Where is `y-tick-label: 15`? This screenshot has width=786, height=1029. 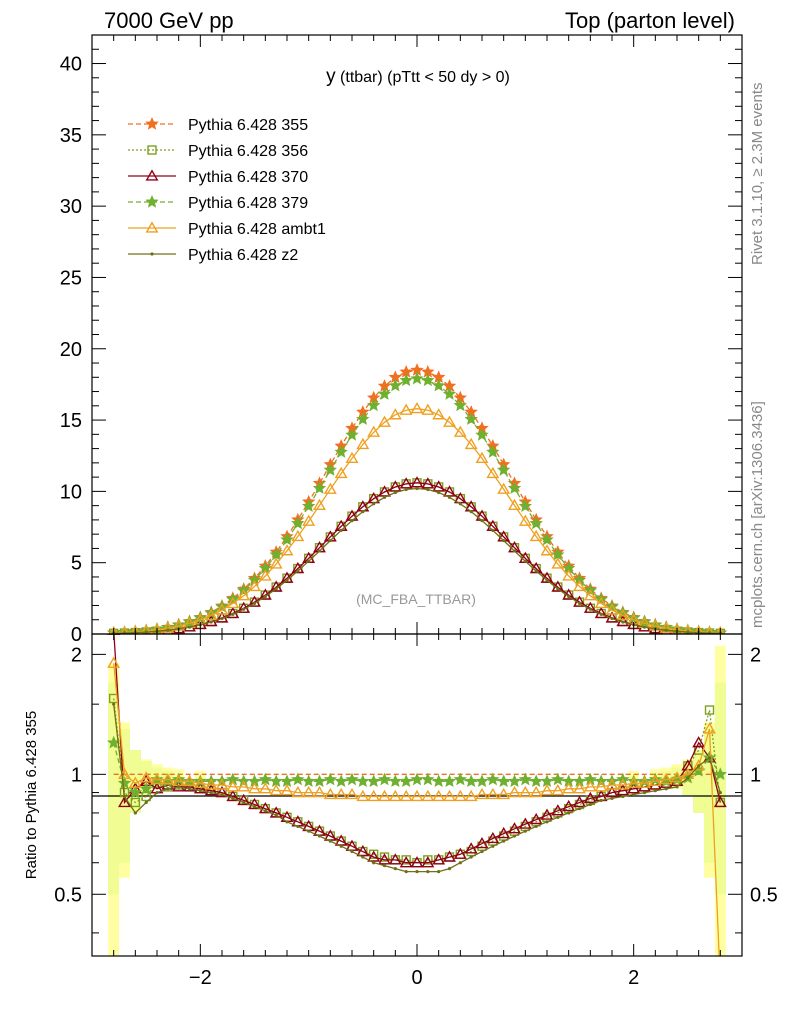 y-tick-label: 15 is located at coordinates (71, 421).